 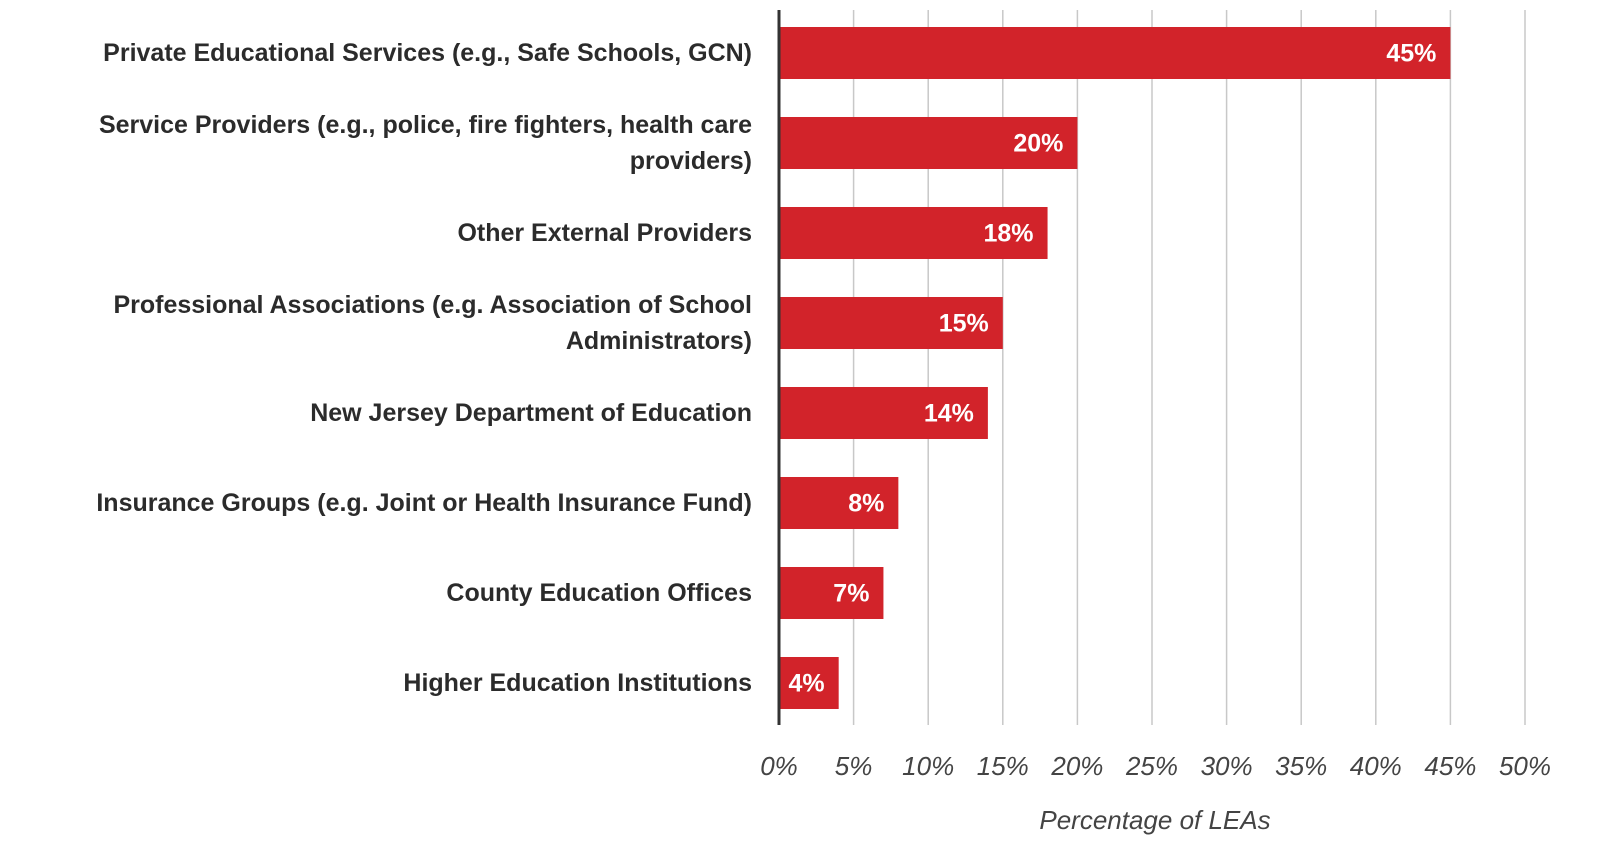 What do you see at coordinates (1151, 766) in the screenshot?
I see `x-tick-label: 25%` at bounding box center [1151, 766].